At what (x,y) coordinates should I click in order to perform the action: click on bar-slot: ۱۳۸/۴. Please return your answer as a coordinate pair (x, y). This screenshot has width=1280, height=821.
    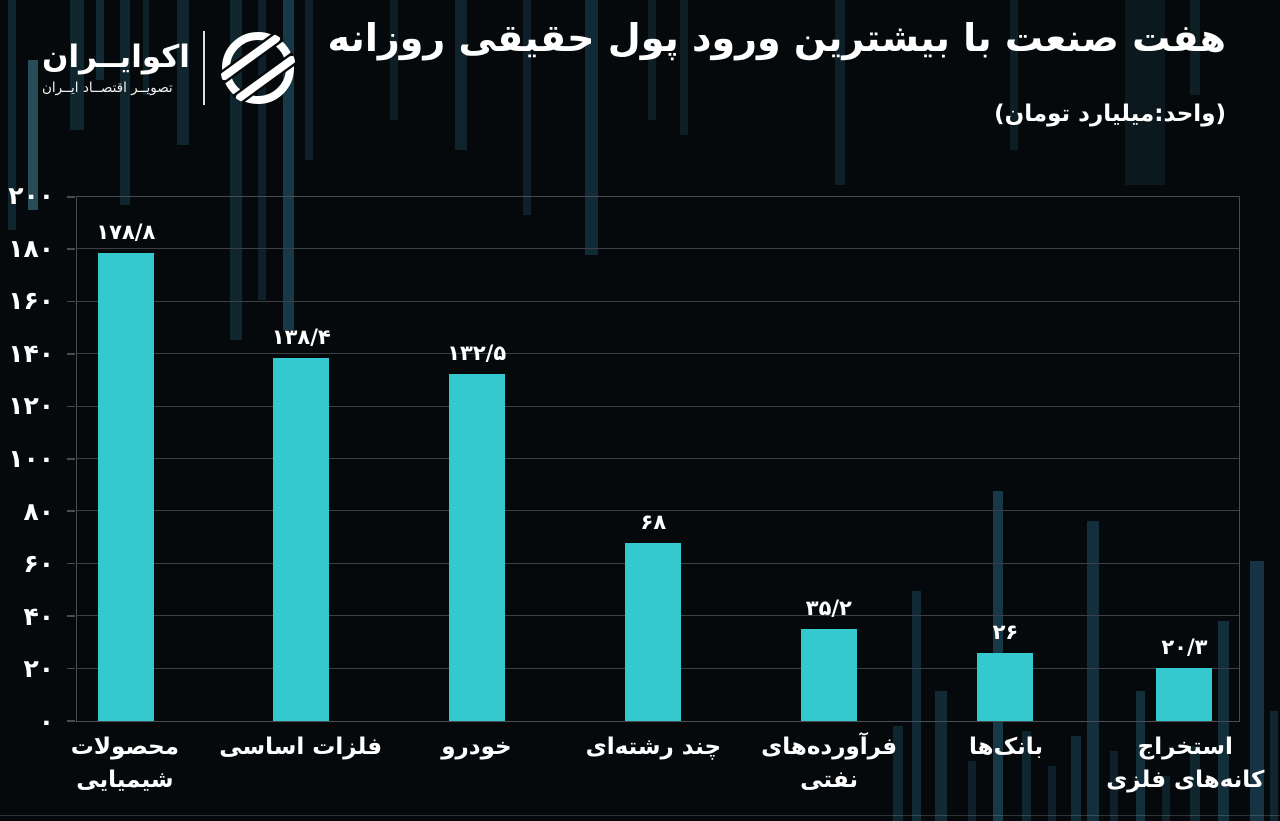
    Looking at the image, I should click on (301, 459).